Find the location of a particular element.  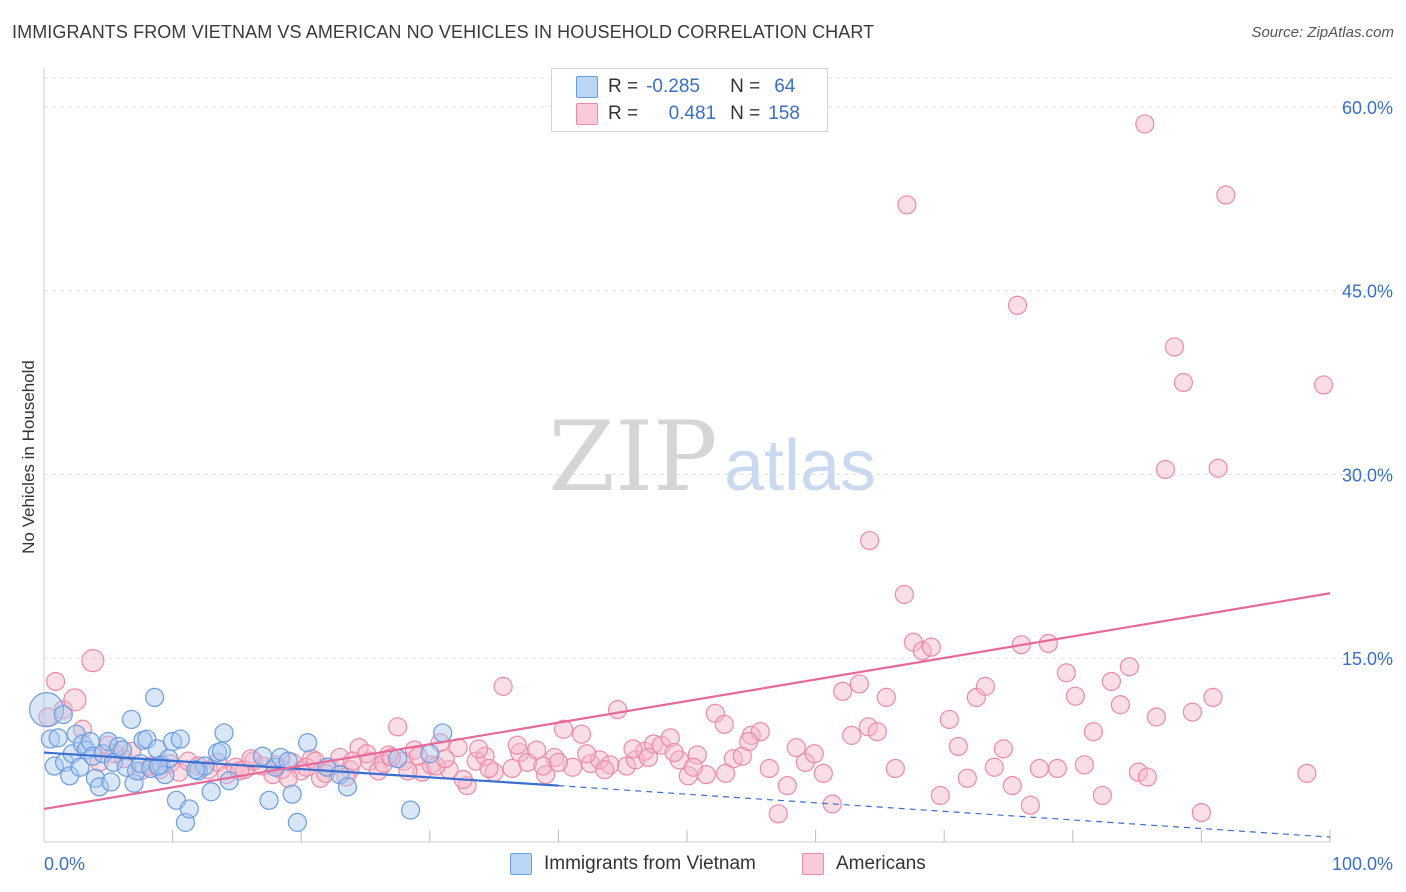

legend-row-vietnam: R = -0.285 N = 64 is located at coordinates (685, 87).